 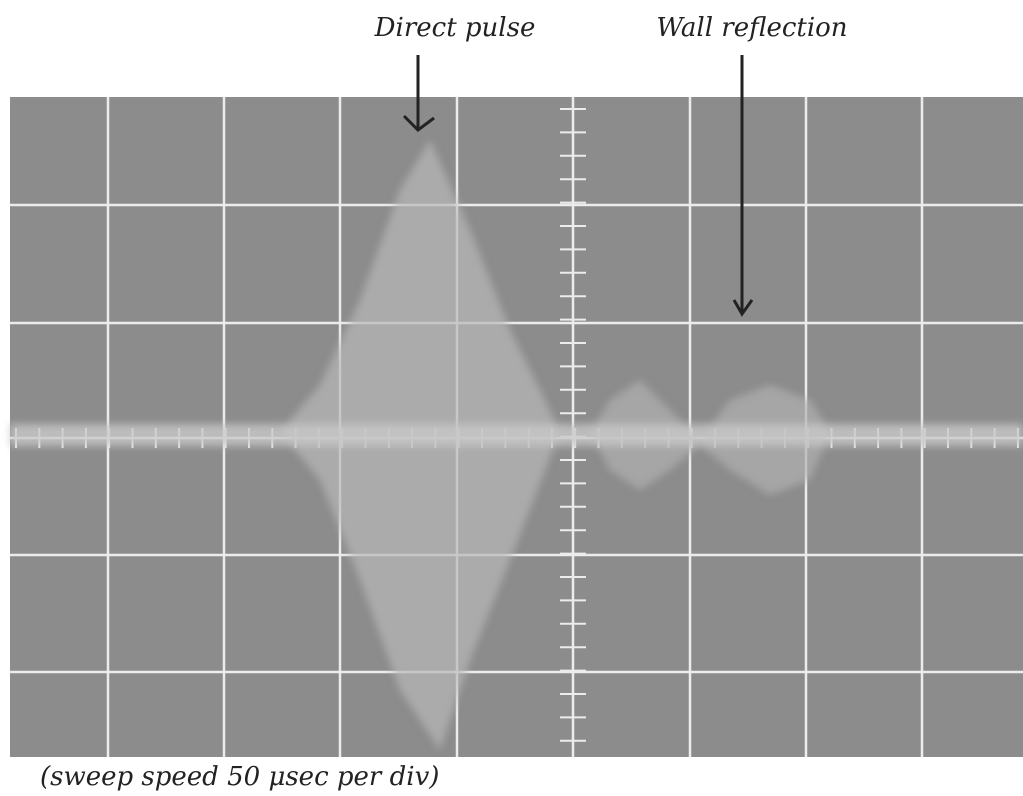 I want to click on annotation-wall-reflection: Wall reflection, so click(x=751, y=28).